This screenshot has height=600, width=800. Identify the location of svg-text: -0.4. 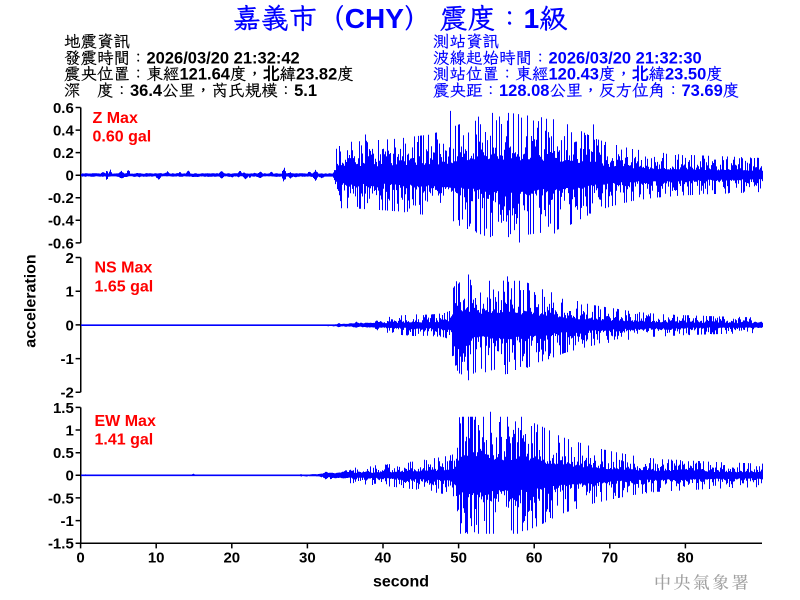
(61, 221).